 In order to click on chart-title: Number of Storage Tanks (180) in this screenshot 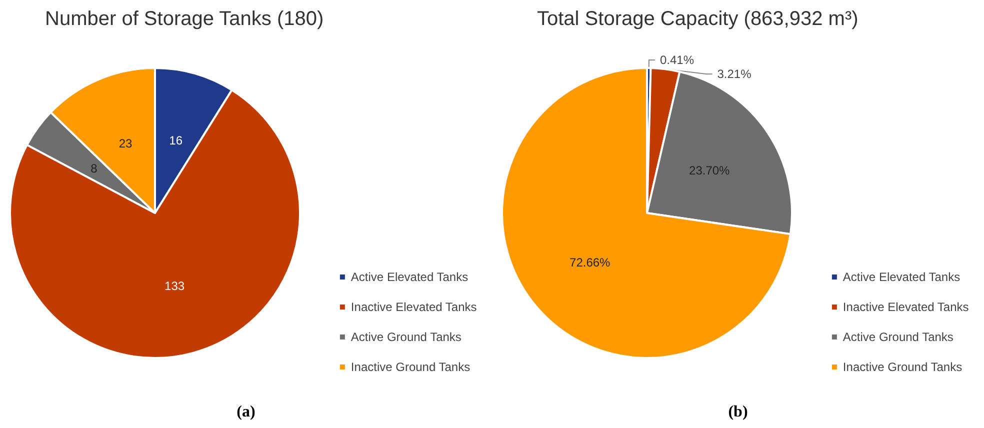, I will do `click(184, 19)`.